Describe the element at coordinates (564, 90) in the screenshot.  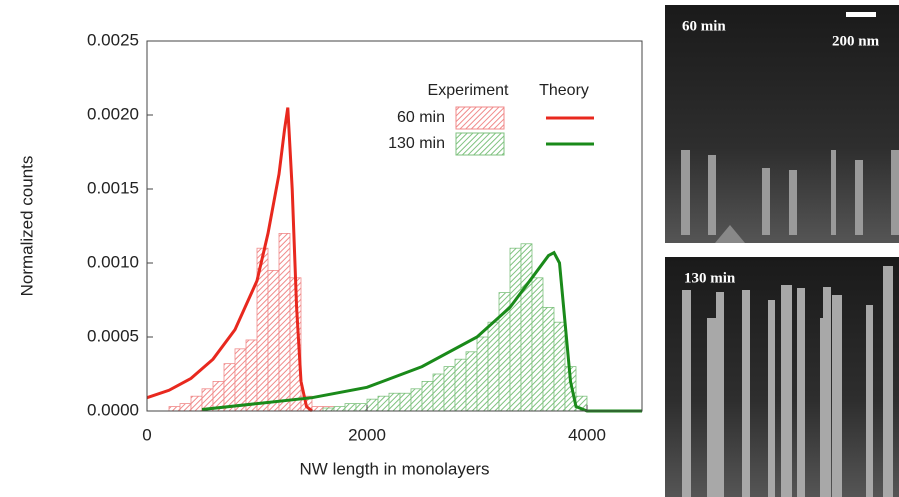
I see `legend-header: Theory` at that location.